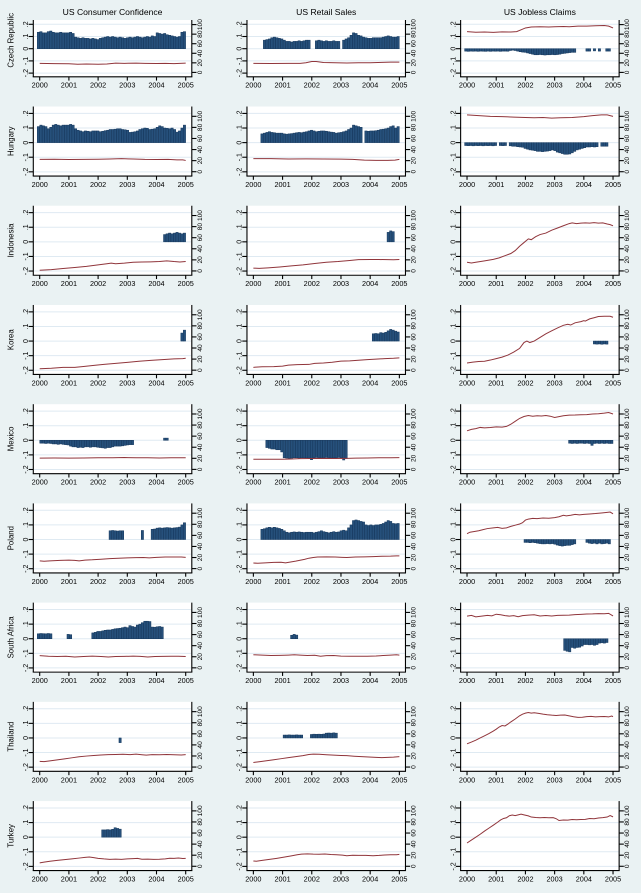  I want to click on svg-text: US Retail Sales, so click(326, 12).